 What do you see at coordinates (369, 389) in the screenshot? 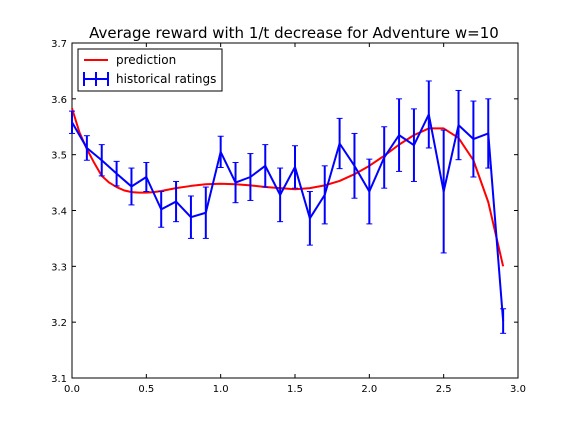
I see `x-tick-label: 2.0` at bounding box center [369, 389].